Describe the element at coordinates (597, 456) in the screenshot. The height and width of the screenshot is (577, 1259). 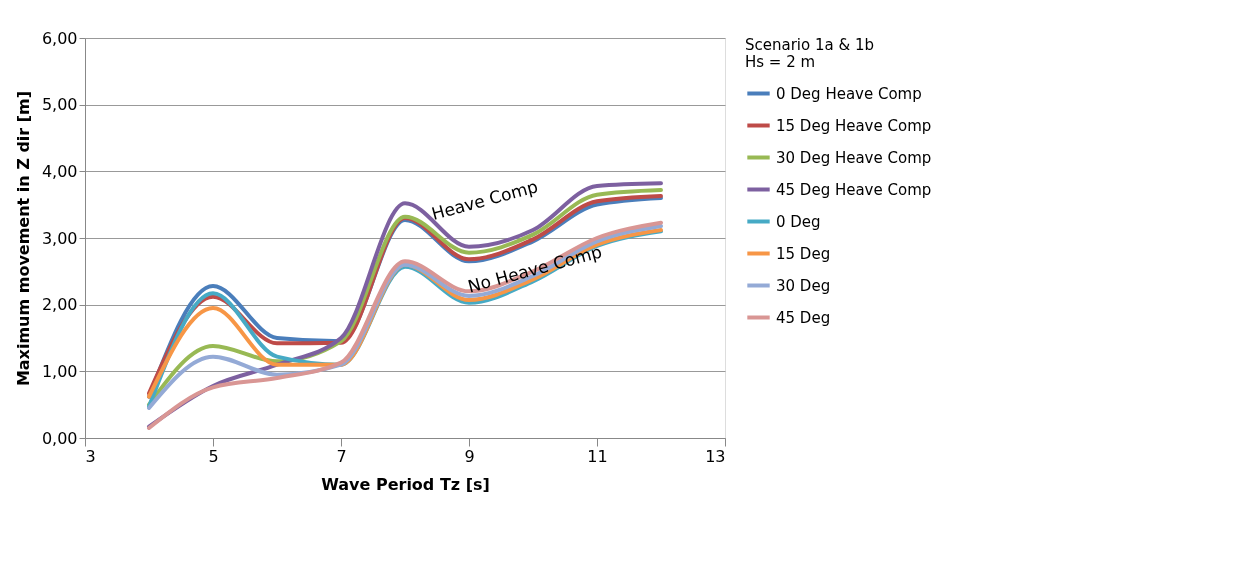
I see `x-tick-label: 11` at that location.